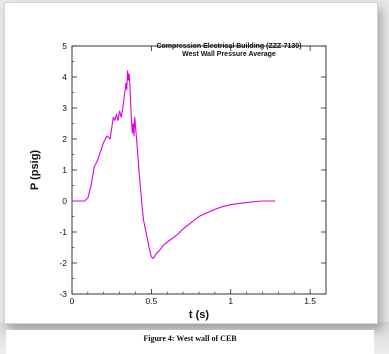 The image size is (389, 354). I want to click on y-tick-label: -3, so click(63, 294).